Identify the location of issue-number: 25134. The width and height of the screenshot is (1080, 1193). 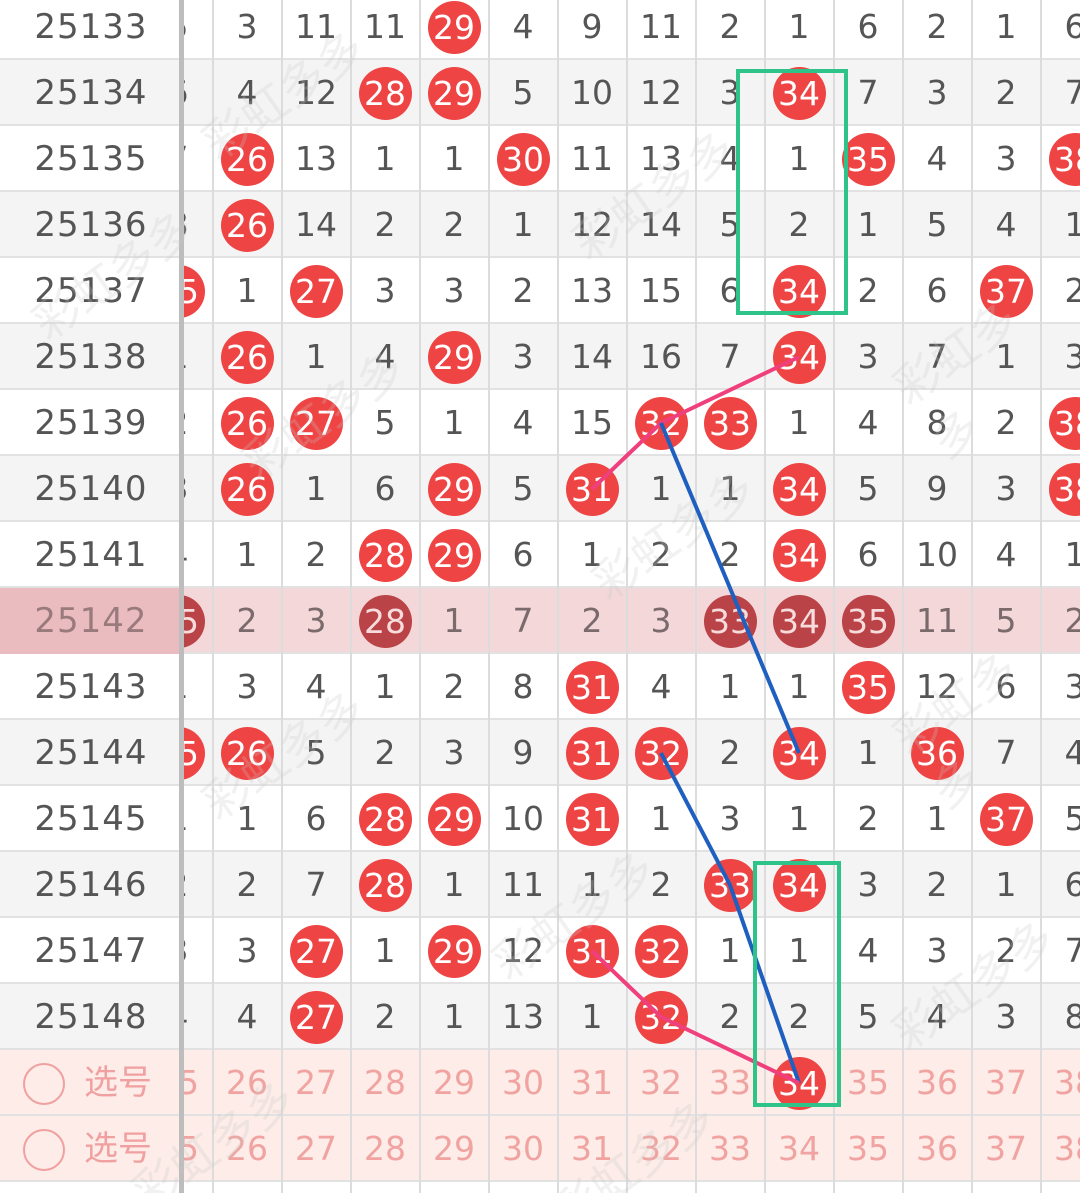
(91, 93).